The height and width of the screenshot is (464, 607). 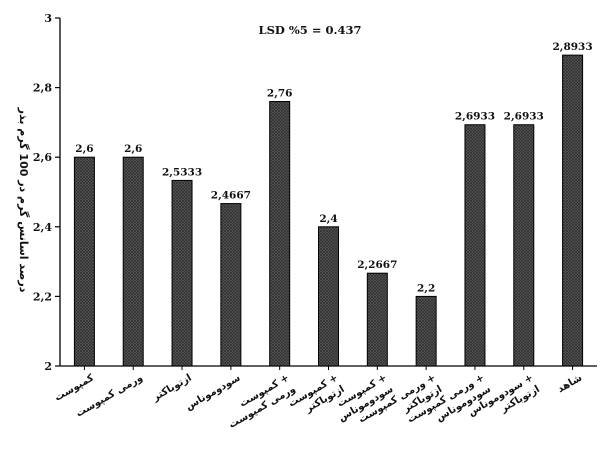 I want to click on y-tick-label: 2,6, so click(x=42, y=157).